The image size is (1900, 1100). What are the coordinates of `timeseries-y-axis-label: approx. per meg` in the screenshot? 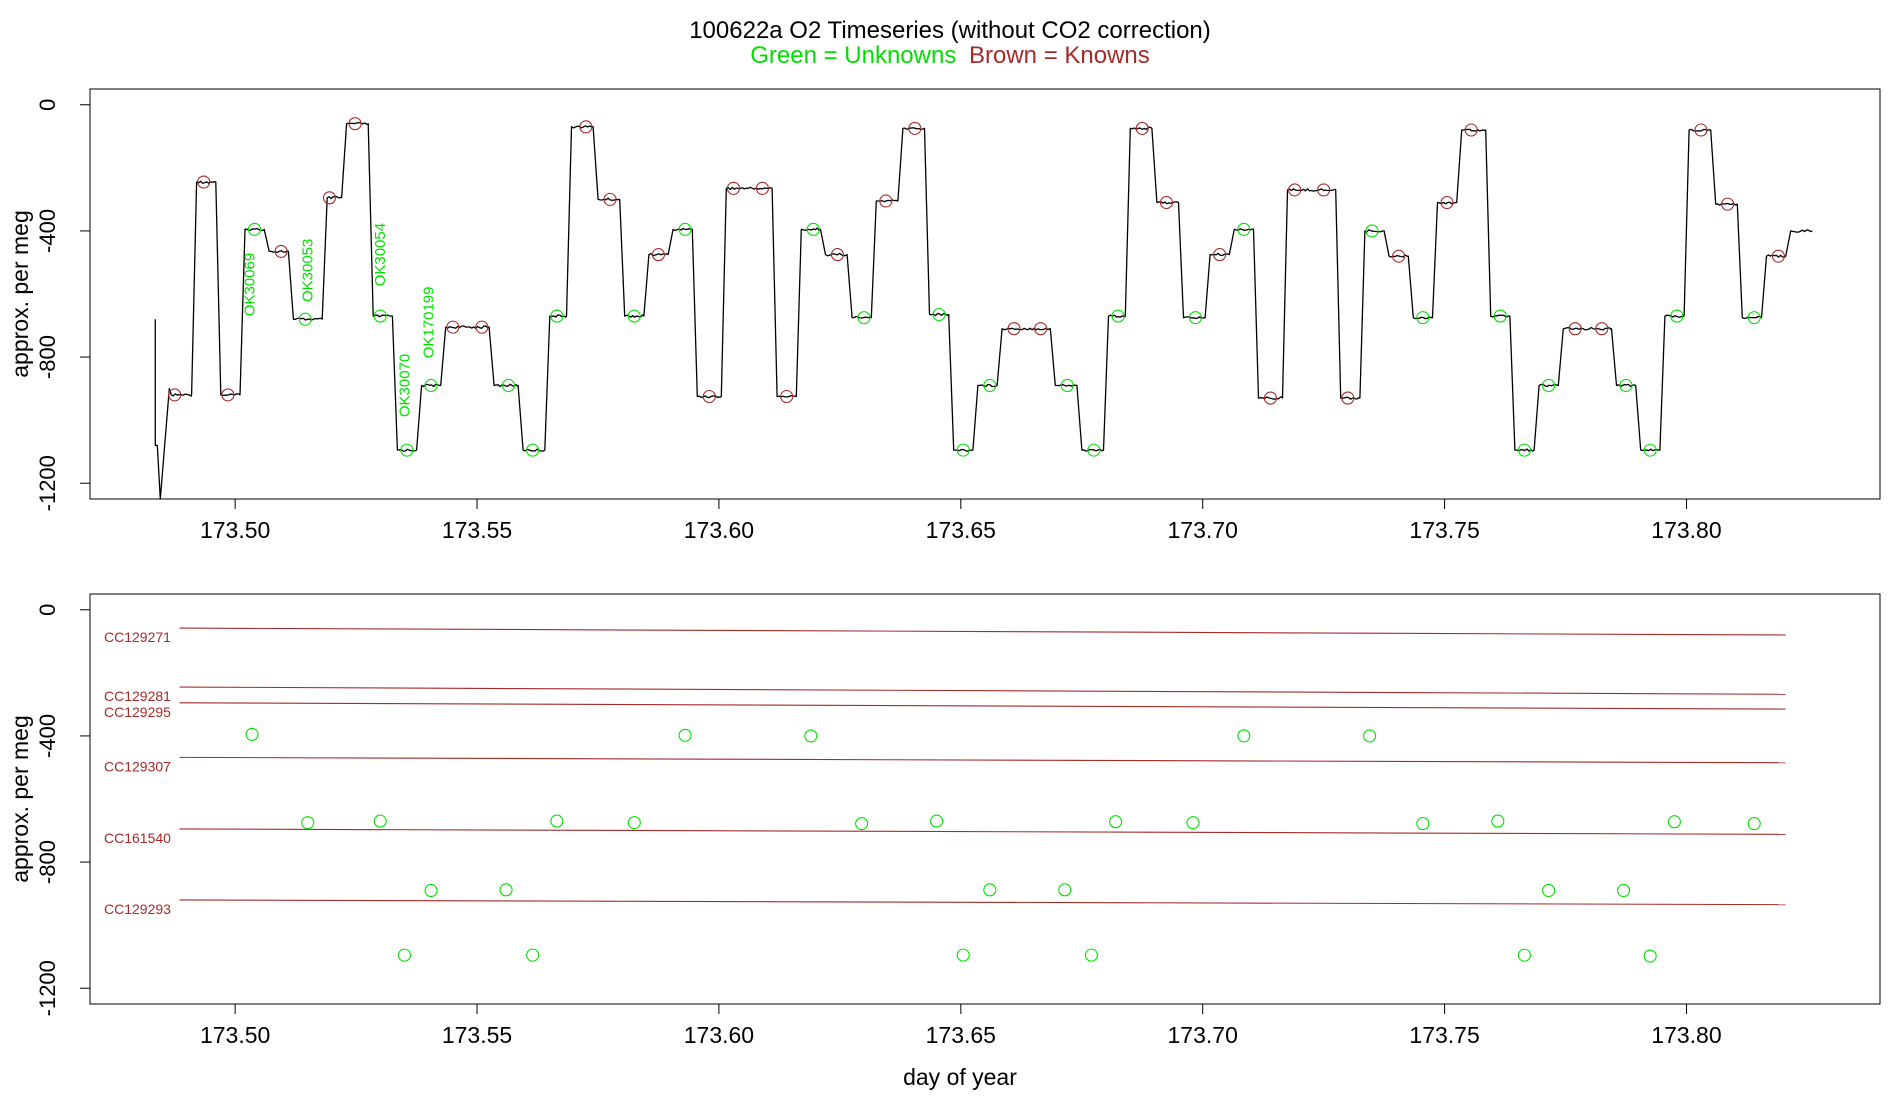 It's located at (20, 293).